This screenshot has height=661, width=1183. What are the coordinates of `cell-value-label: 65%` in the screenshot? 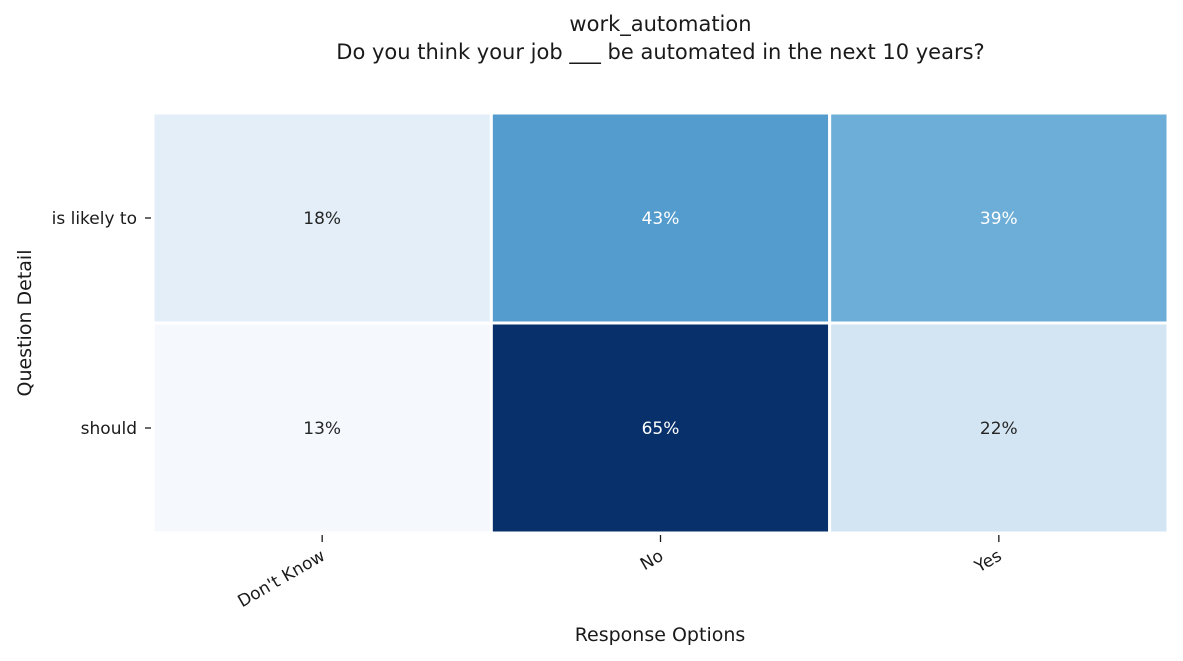 It's located at (661, 429).